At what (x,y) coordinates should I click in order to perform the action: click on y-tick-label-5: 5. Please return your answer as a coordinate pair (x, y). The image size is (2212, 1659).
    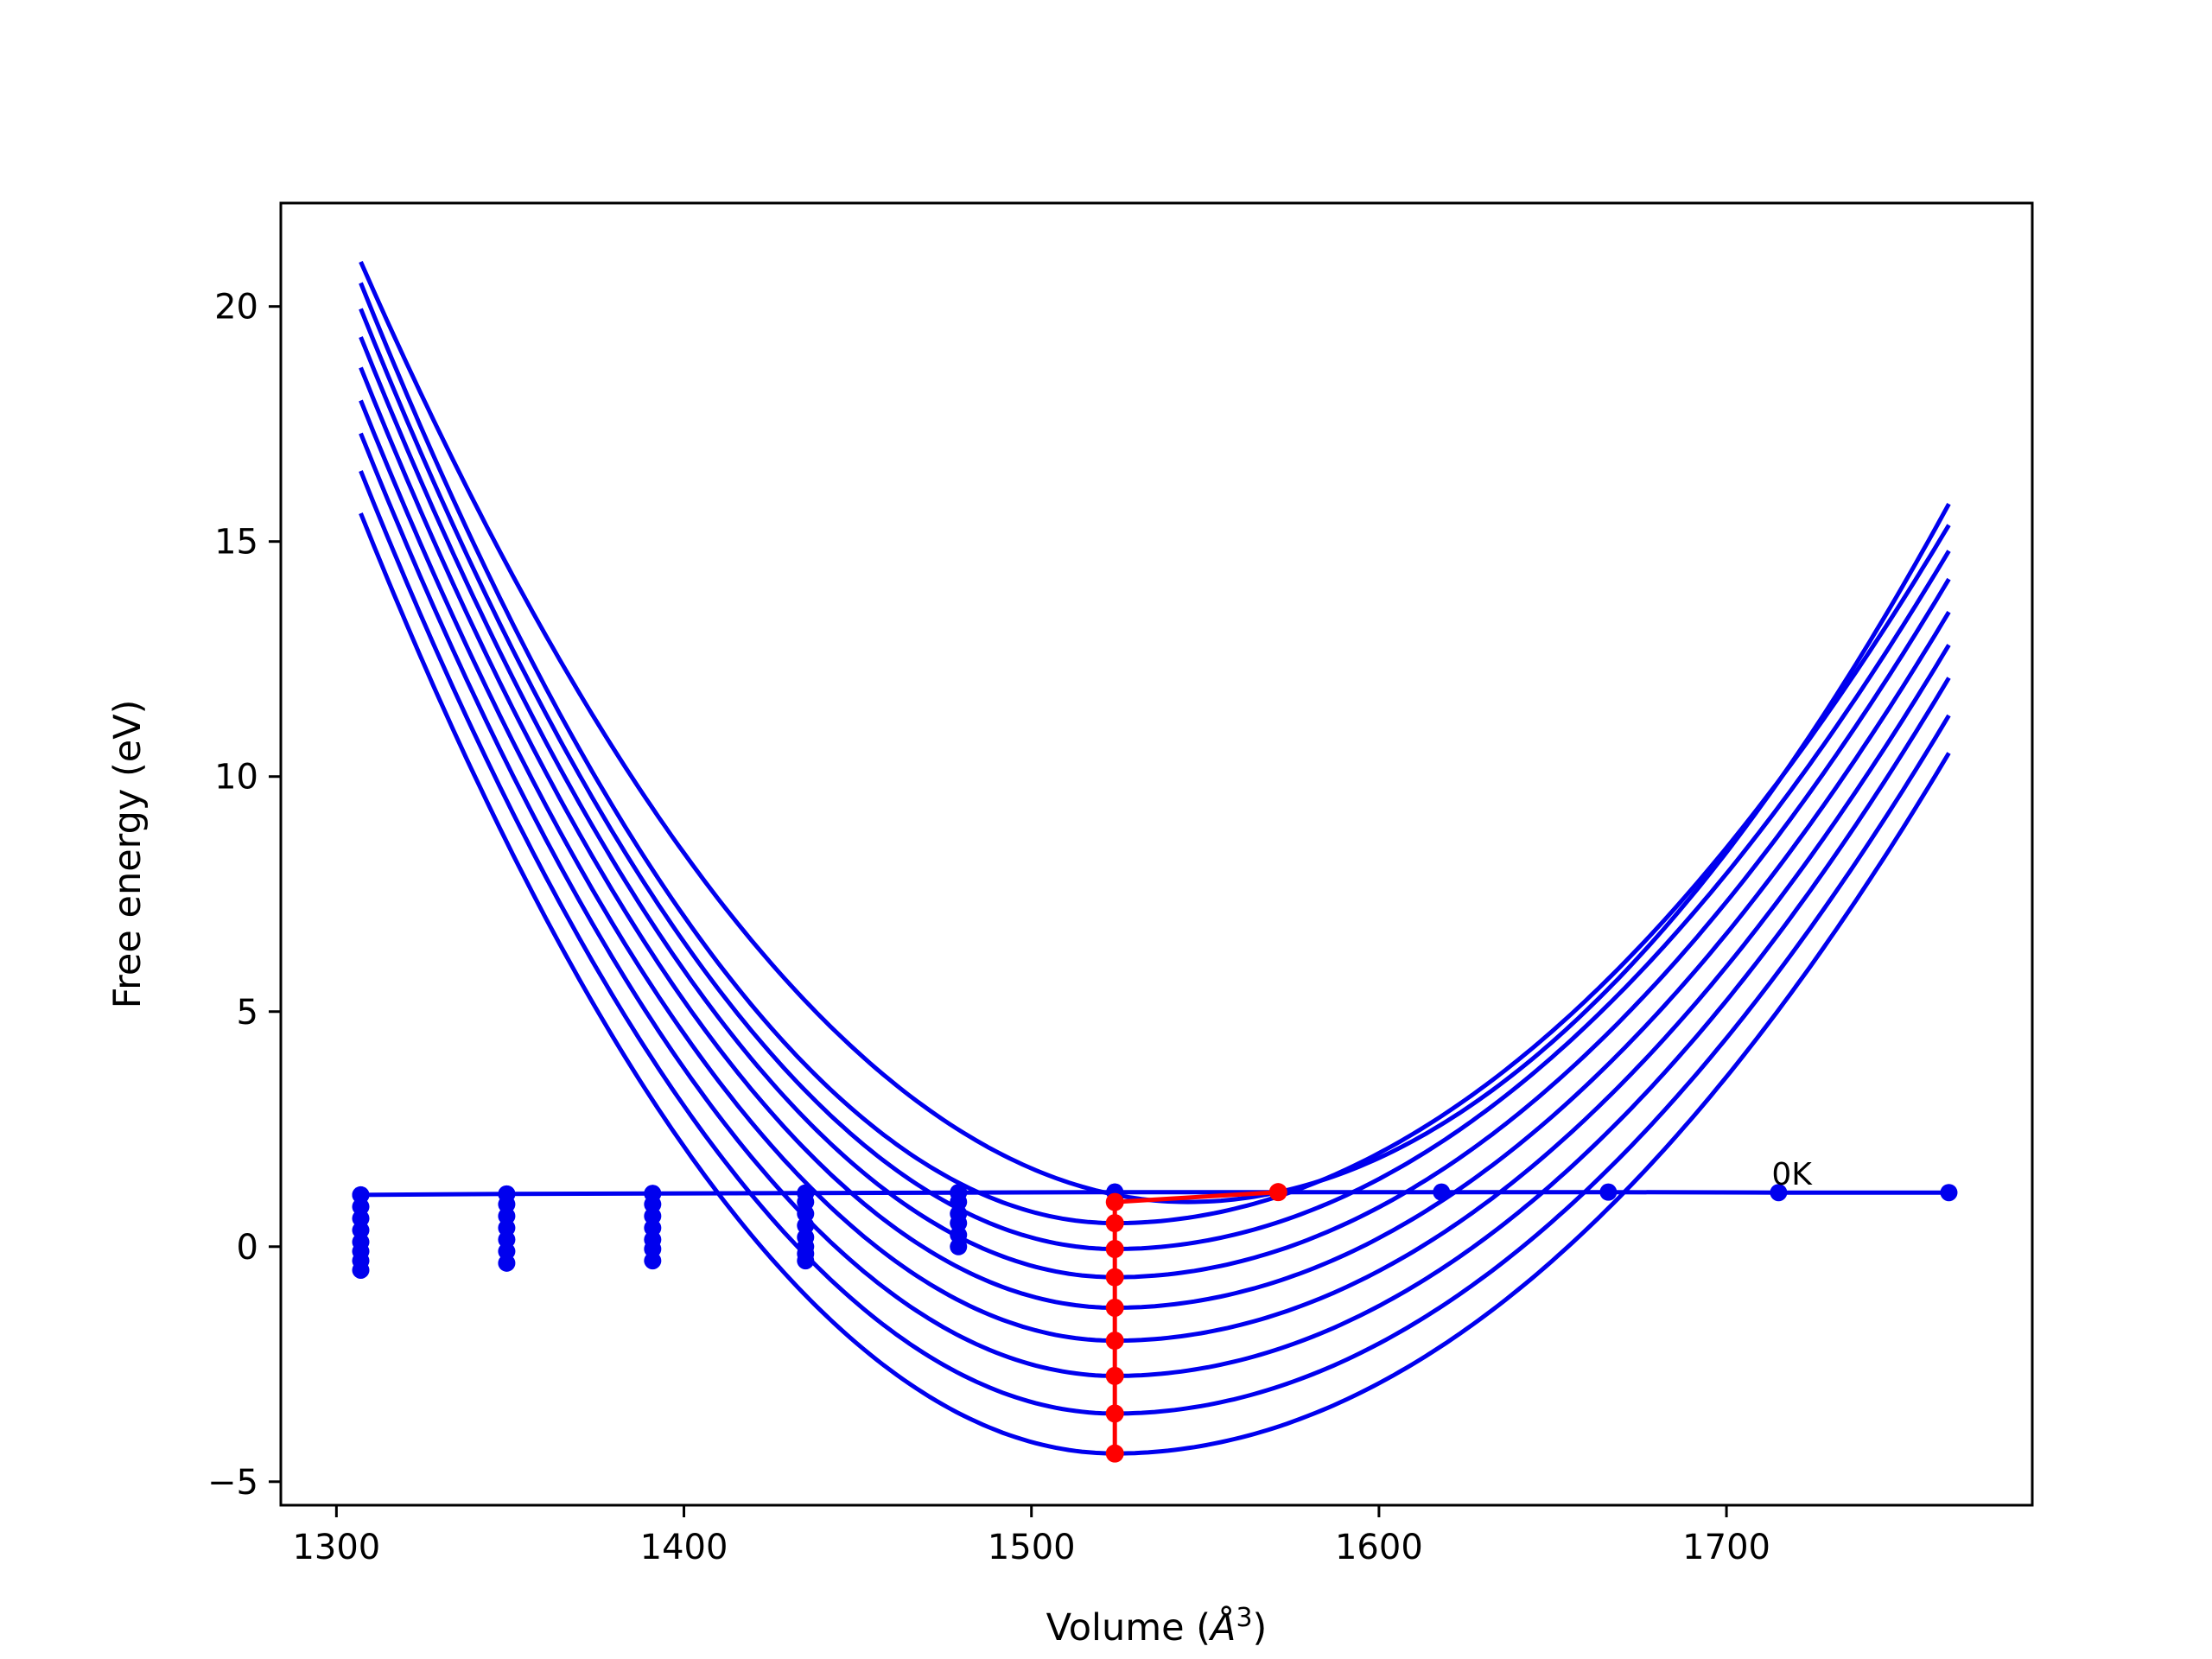
    Looking at the image, I should click on (247, 1013).